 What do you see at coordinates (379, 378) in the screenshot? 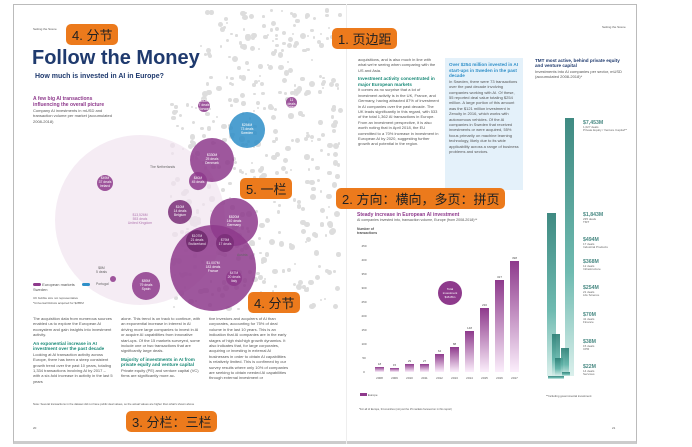
I see `x-tick: 2008` at bounding box center [379, 378].